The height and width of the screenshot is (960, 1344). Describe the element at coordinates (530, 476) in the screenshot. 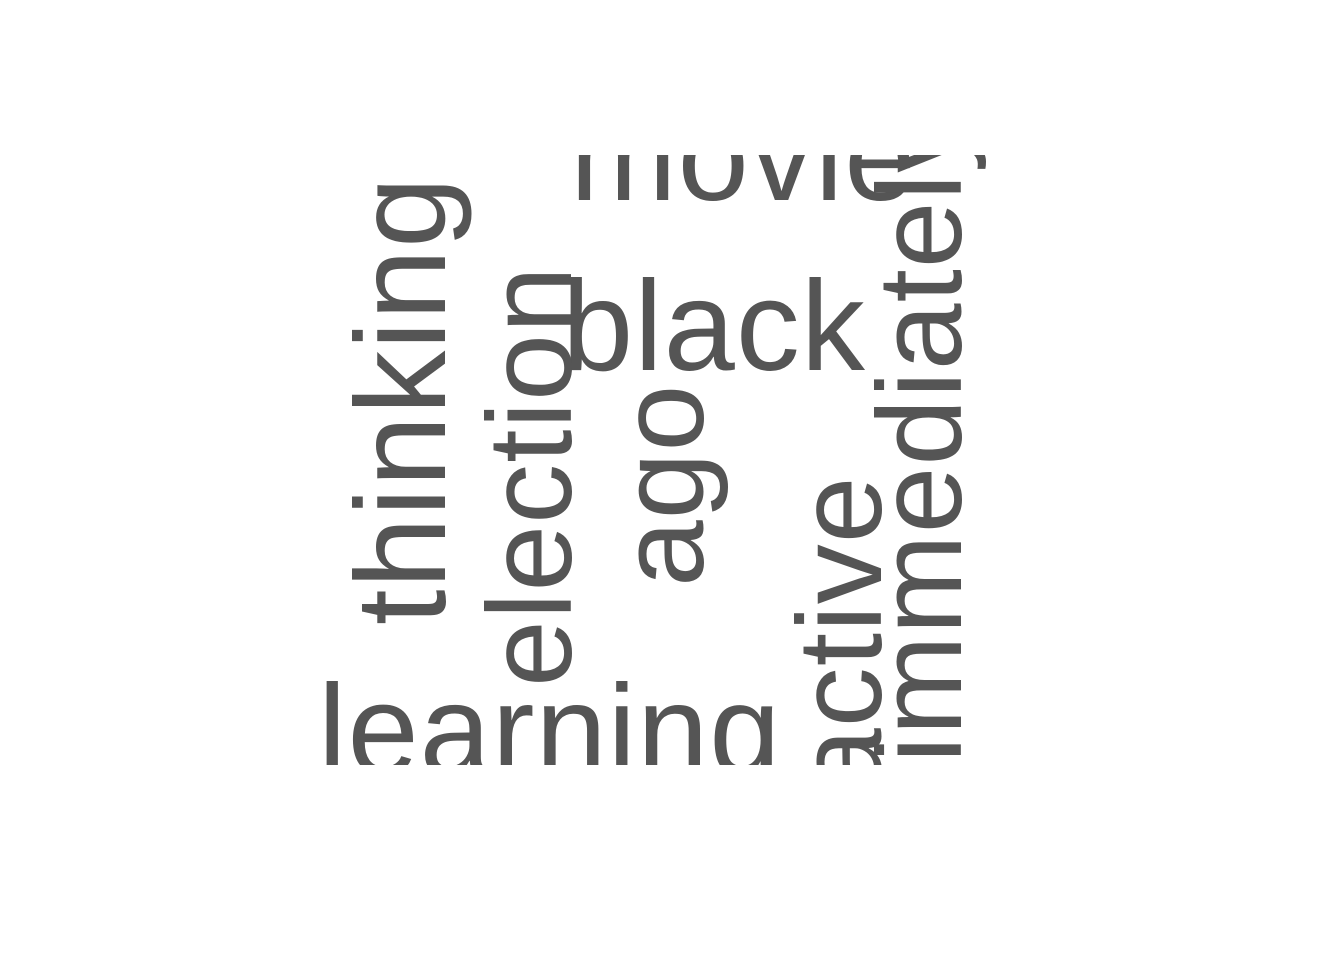

I see `word-election: election` at that location.